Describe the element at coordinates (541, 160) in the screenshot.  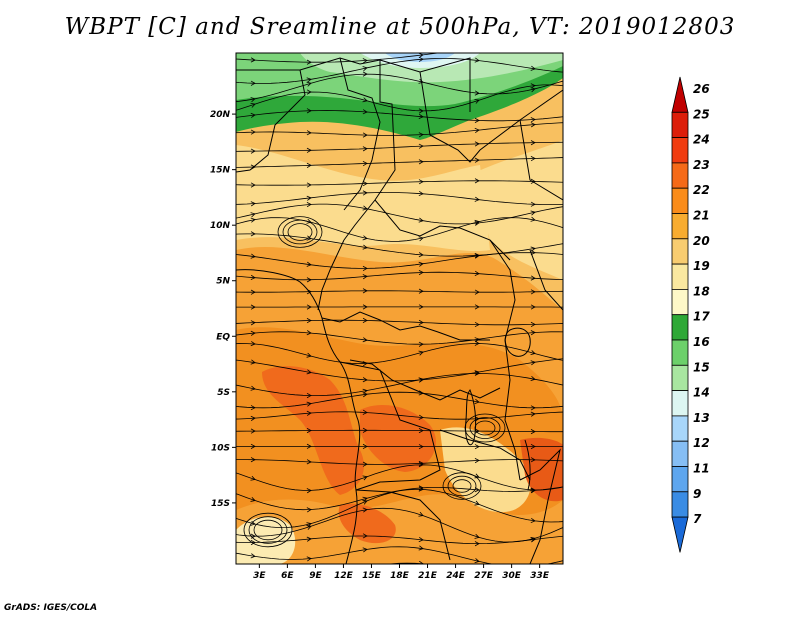
I see `border-ethiopia` at that location.